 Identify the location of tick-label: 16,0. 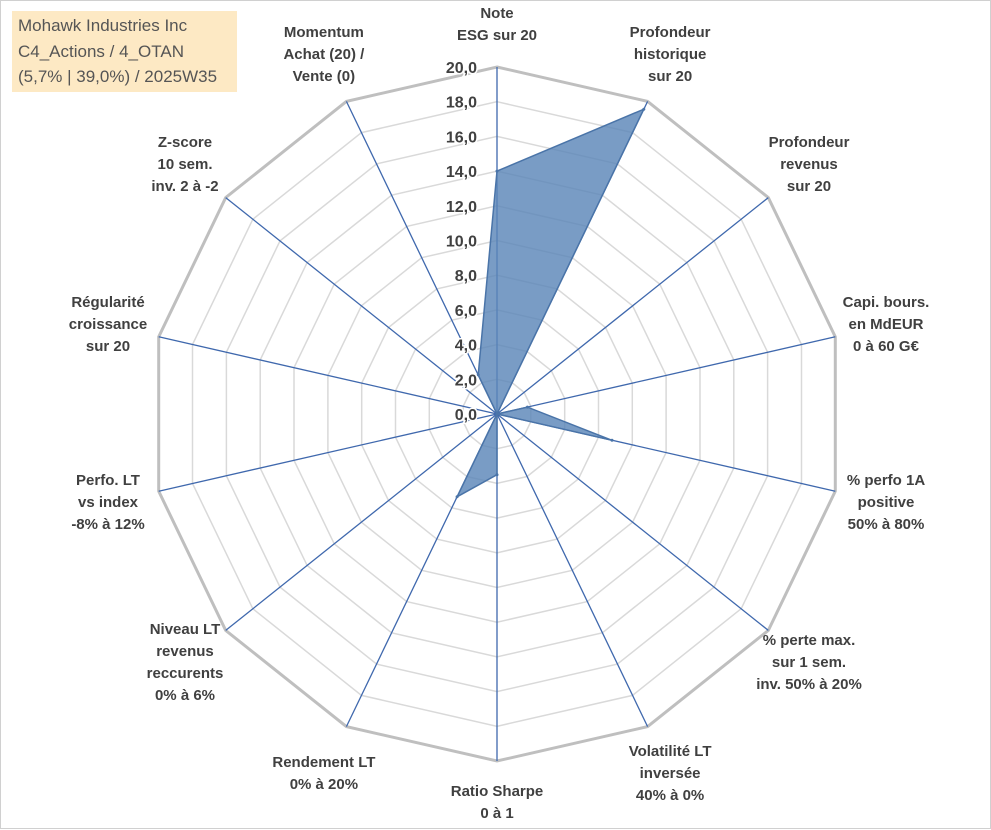
(461, 137).